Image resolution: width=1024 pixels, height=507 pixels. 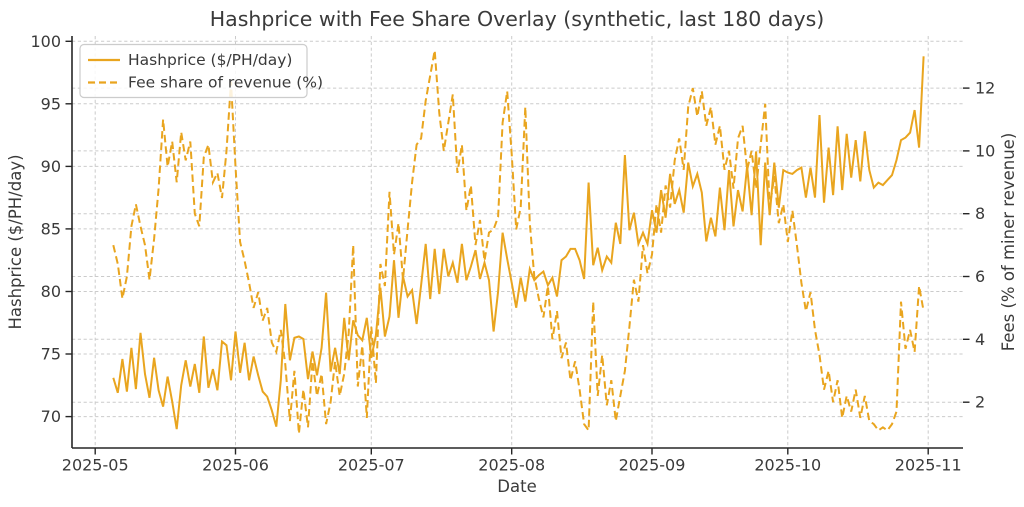 I want to click on legend-label-hashprice: Hashprice ($/PH/day), so click(x=210, y=60).